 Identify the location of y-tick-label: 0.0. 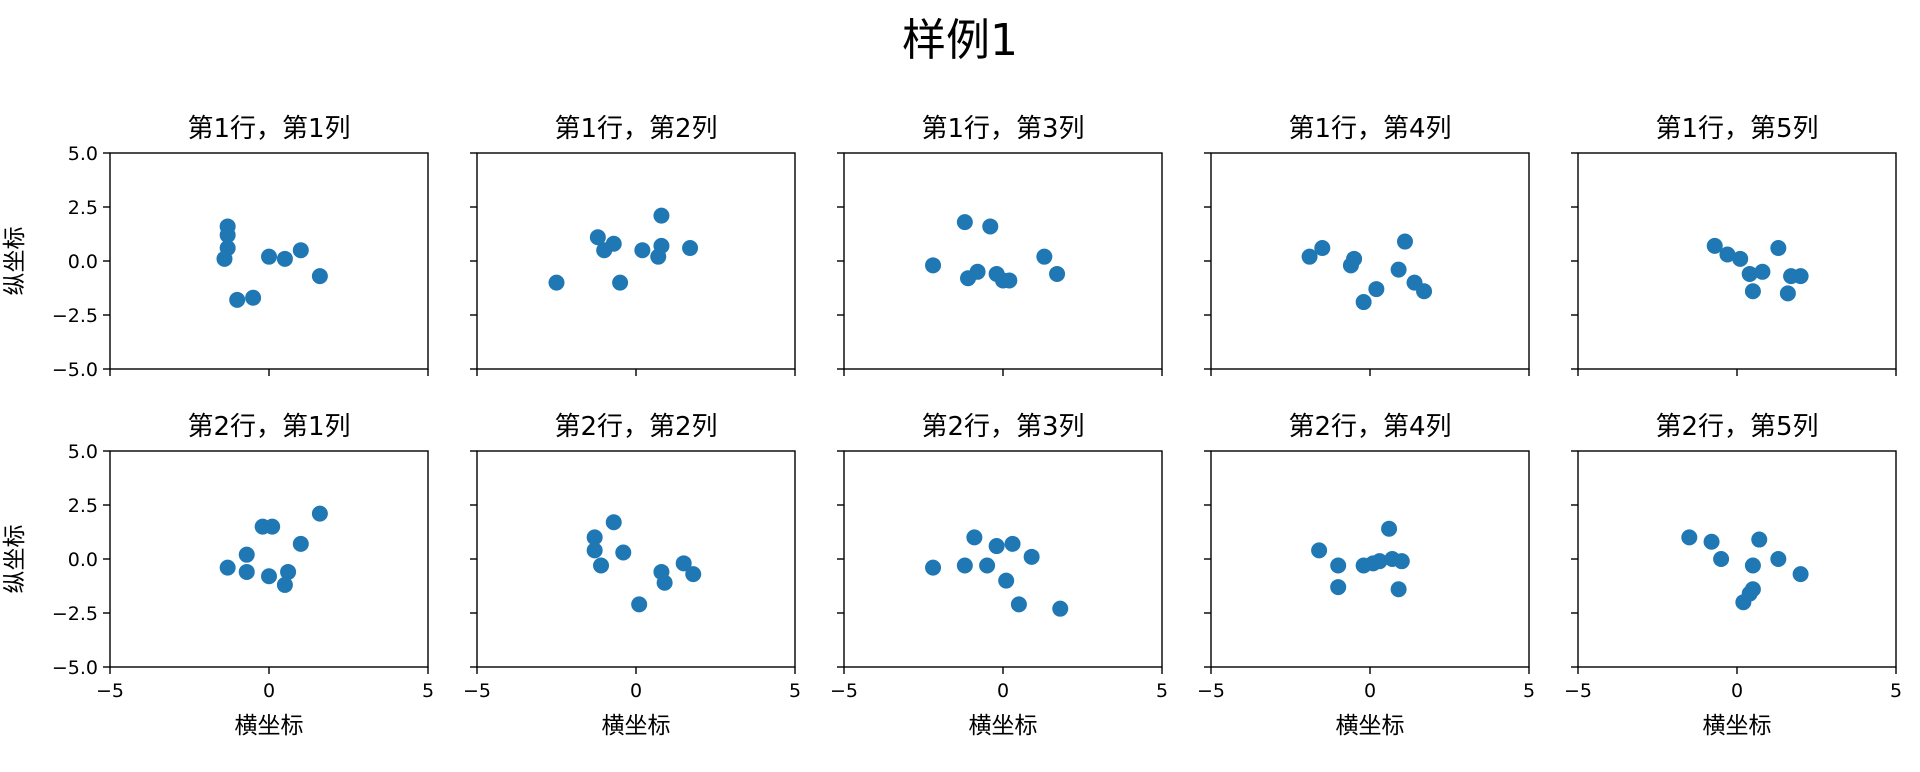
(83, 560).